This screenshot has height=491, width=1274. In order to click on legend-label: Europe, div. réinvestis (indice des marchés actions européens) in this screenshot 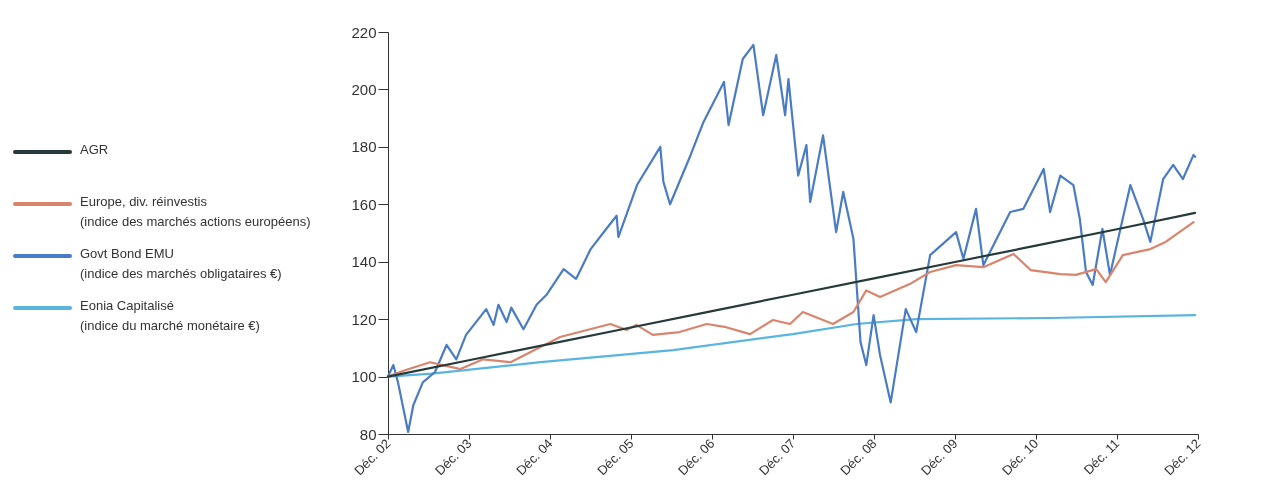, I will do `click(195, 211)`.